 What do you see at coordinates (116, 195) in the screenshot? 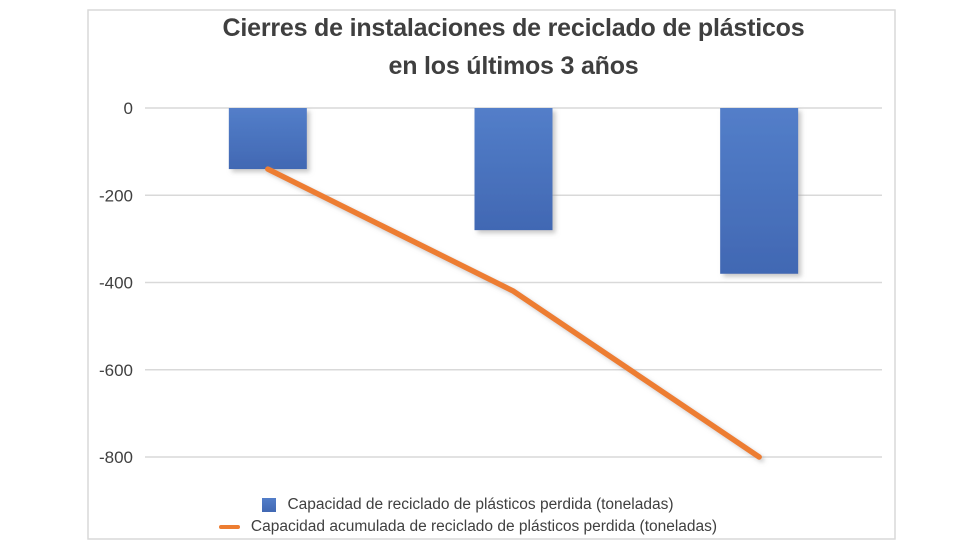
I see `y-axis-tick-label: -200` at bounding box center [116, 195].